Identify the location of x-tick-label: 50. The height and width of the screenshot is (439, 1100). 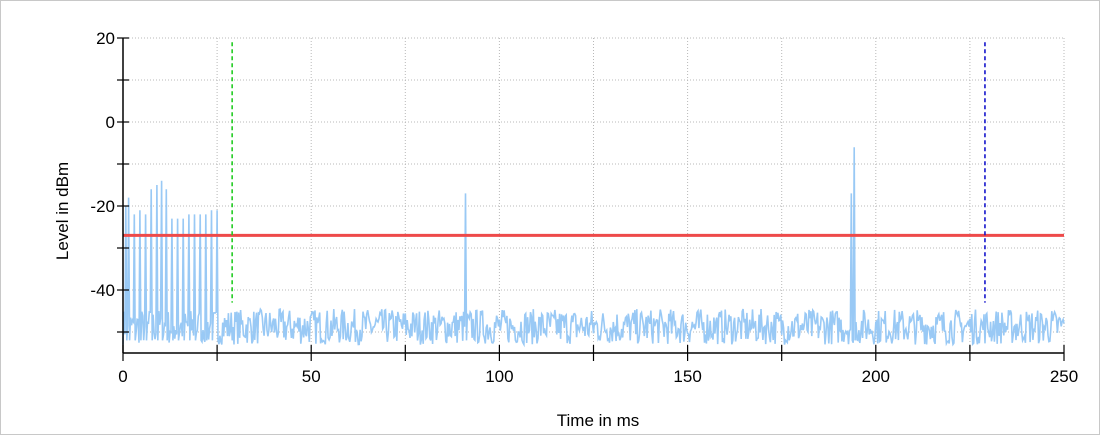
(311, 376).